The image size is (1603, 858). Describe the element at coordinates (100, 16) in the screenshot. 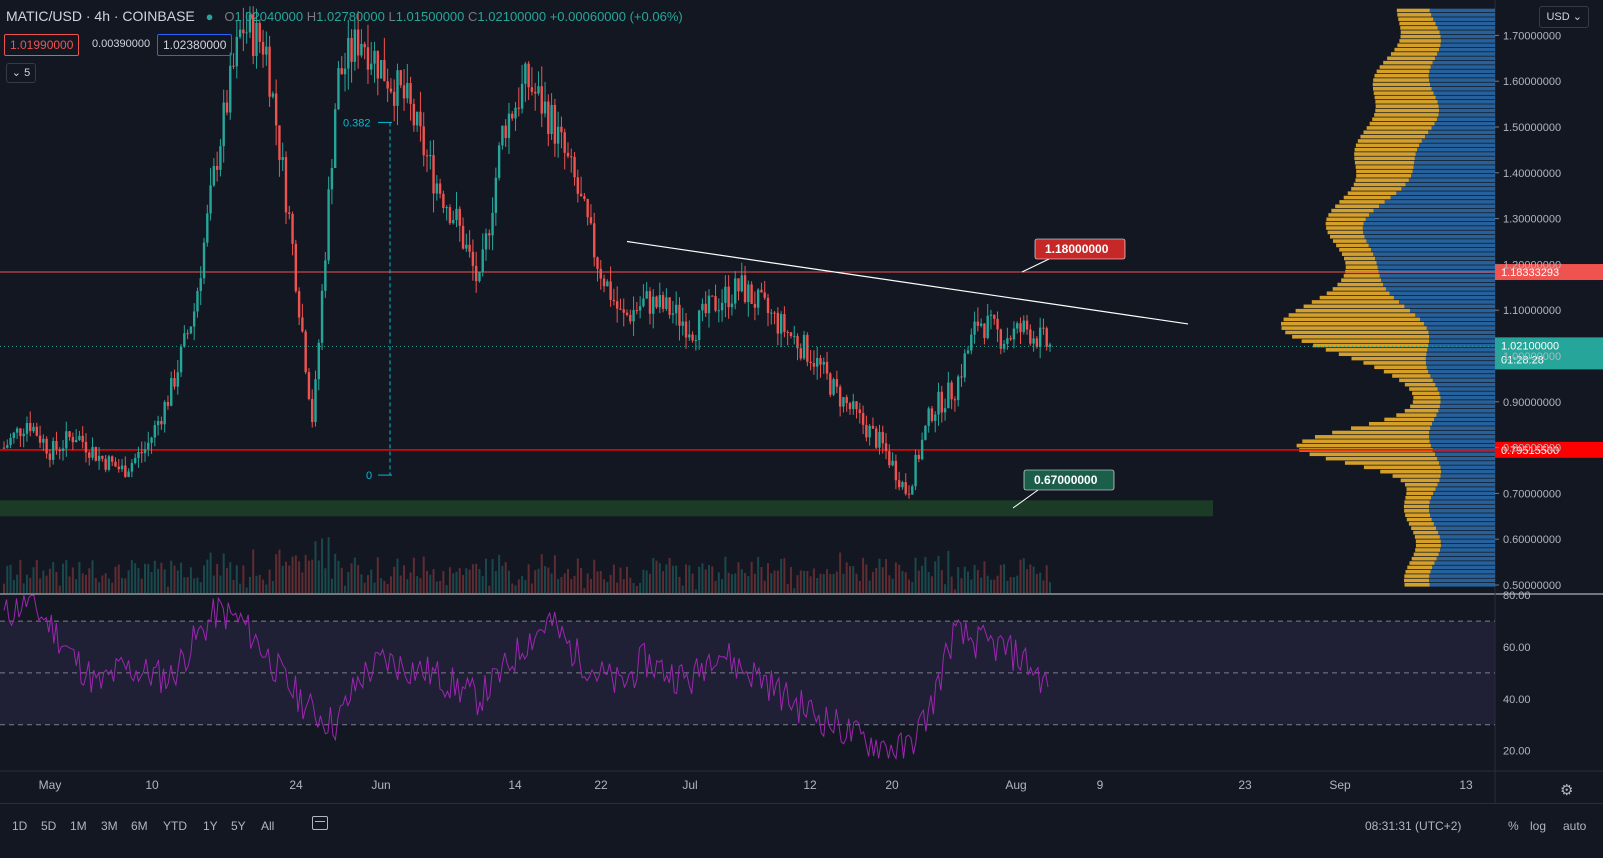

I see `symbol-title: MATIC/USD · 4h · COINBASE` at that location.